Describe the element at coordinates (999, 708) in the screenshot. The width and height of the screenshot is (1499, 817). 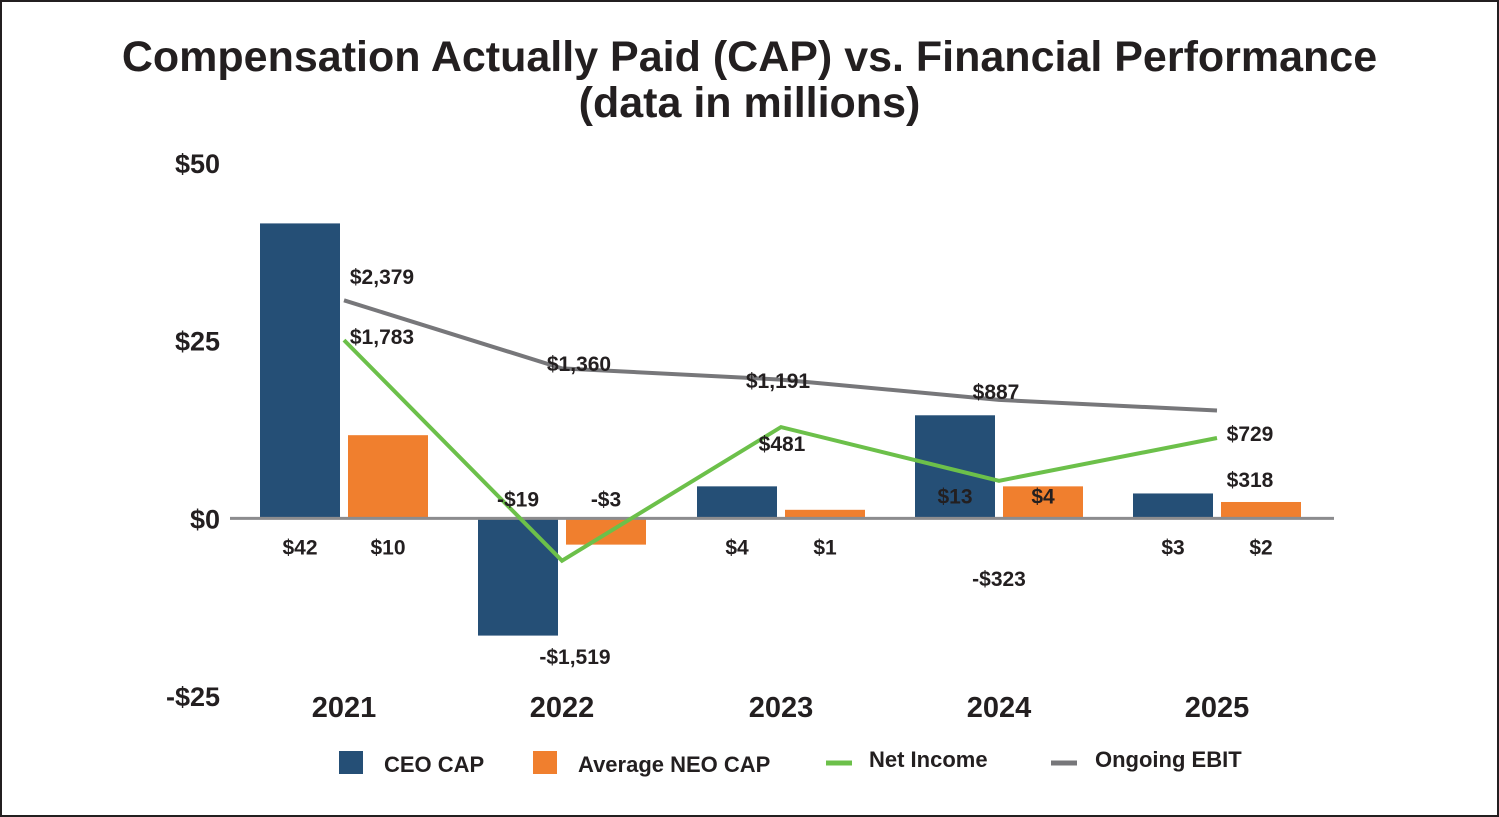
I see `x-tick-label: 2024` at that location.